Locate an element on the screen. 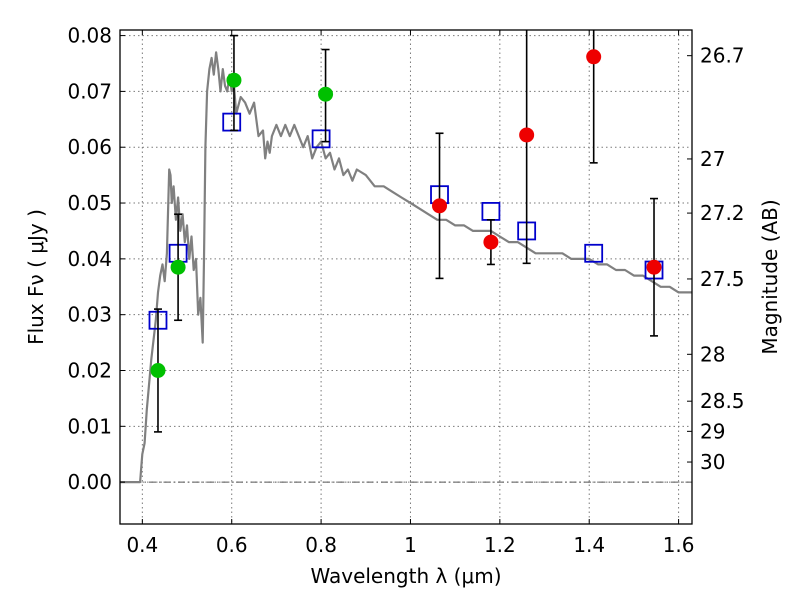 Image resolution: width=800 pixels, height=600 pixels. magnitude-tick-label: 28.5 is located at coordinates (722, 401).